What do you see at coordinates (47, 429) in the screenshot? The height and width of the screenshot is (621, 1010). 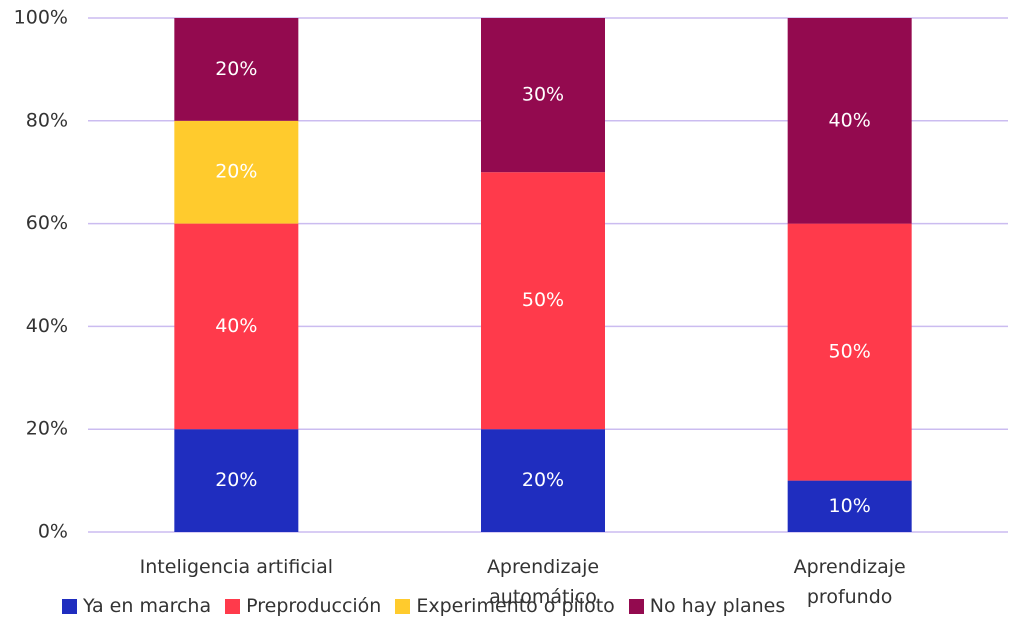 I see `y-tick-label: 20%` at bounding box center [47, 429].